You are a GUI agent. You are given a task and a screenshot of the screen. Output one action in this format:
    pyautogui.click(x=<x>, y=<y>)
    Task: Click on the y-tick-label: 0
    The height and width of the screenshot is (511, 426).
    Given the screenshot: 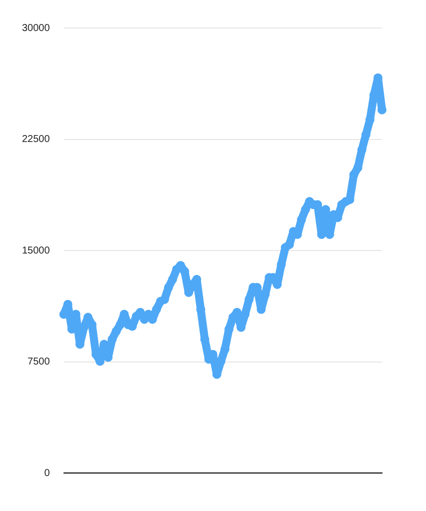 What is the action you would take?
    pyautogui.click(x=47, y=473)
    